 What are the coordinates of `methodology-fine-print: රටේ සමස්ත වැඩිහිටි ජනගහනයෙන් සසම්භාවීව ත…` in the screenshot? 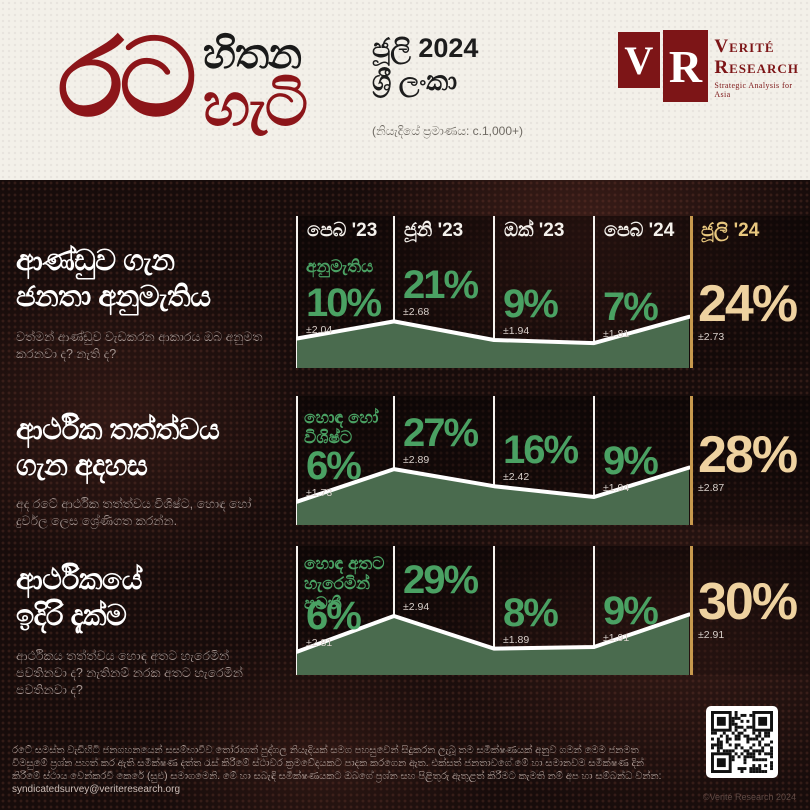 It's located at (342, 770).